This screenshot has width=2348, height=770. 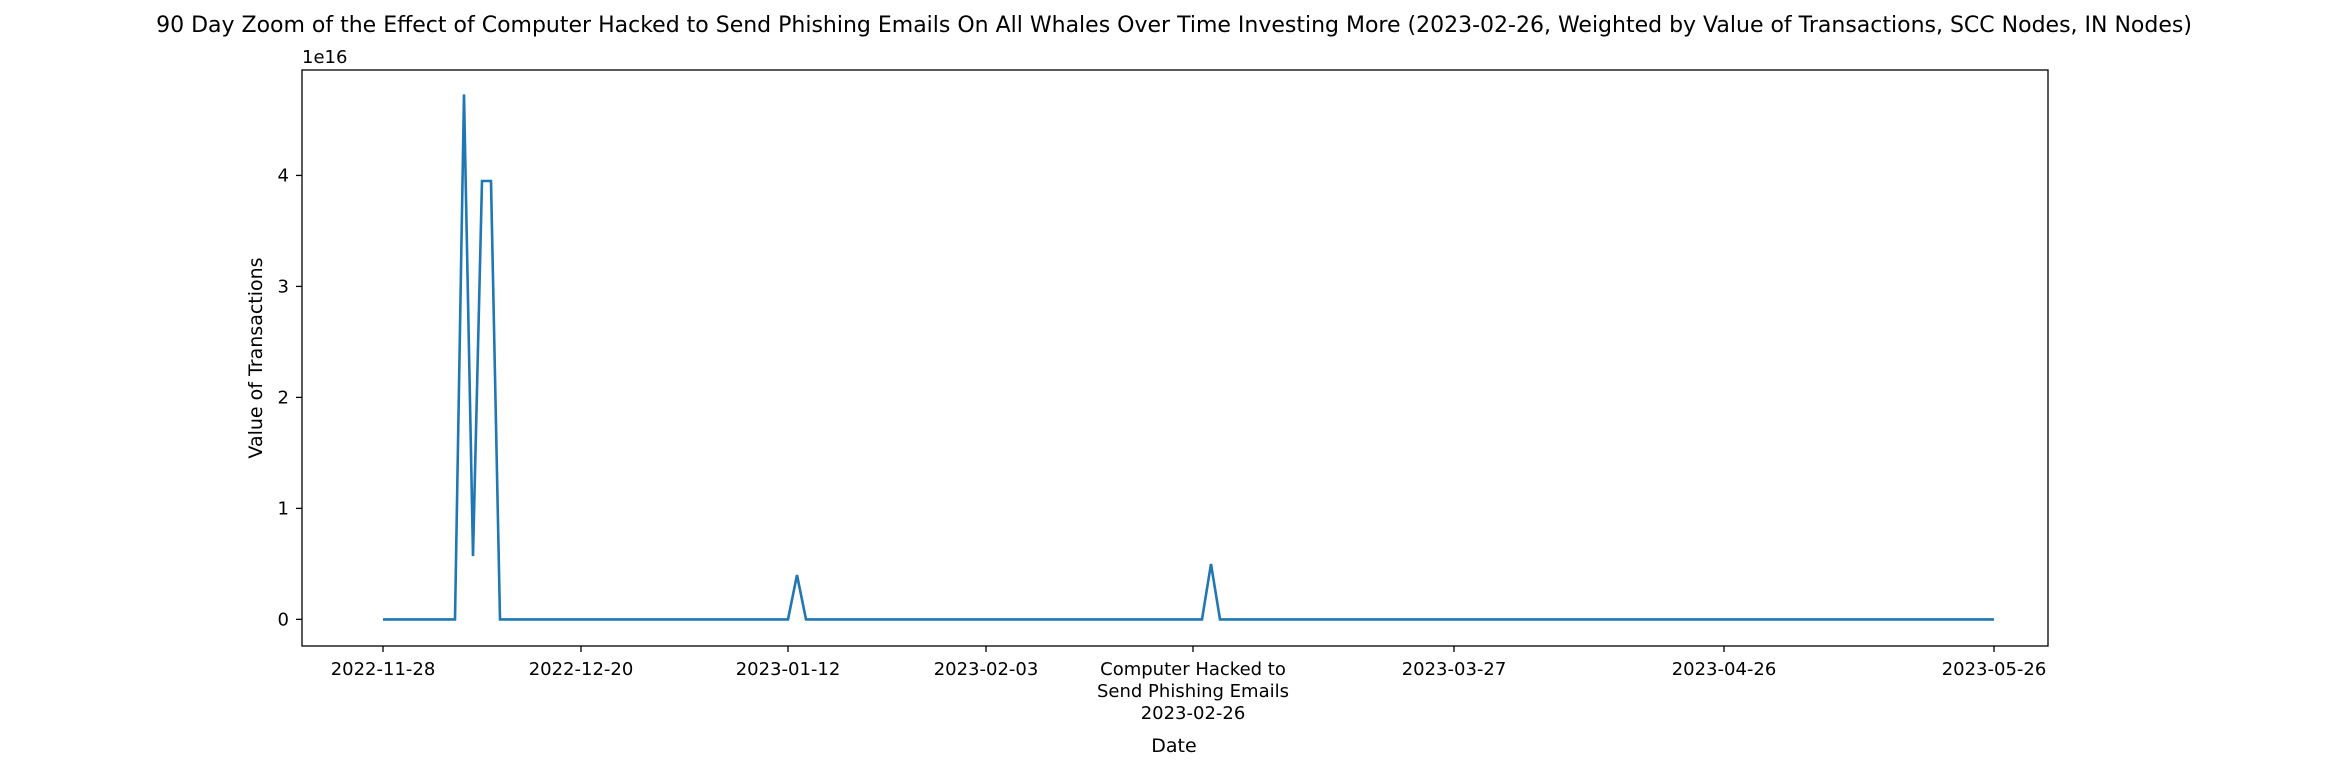 What do you see at coordinates (1173, 746) in the screenshot?
I see `x-axis-label: Date` at bounding box center [1173, 746].